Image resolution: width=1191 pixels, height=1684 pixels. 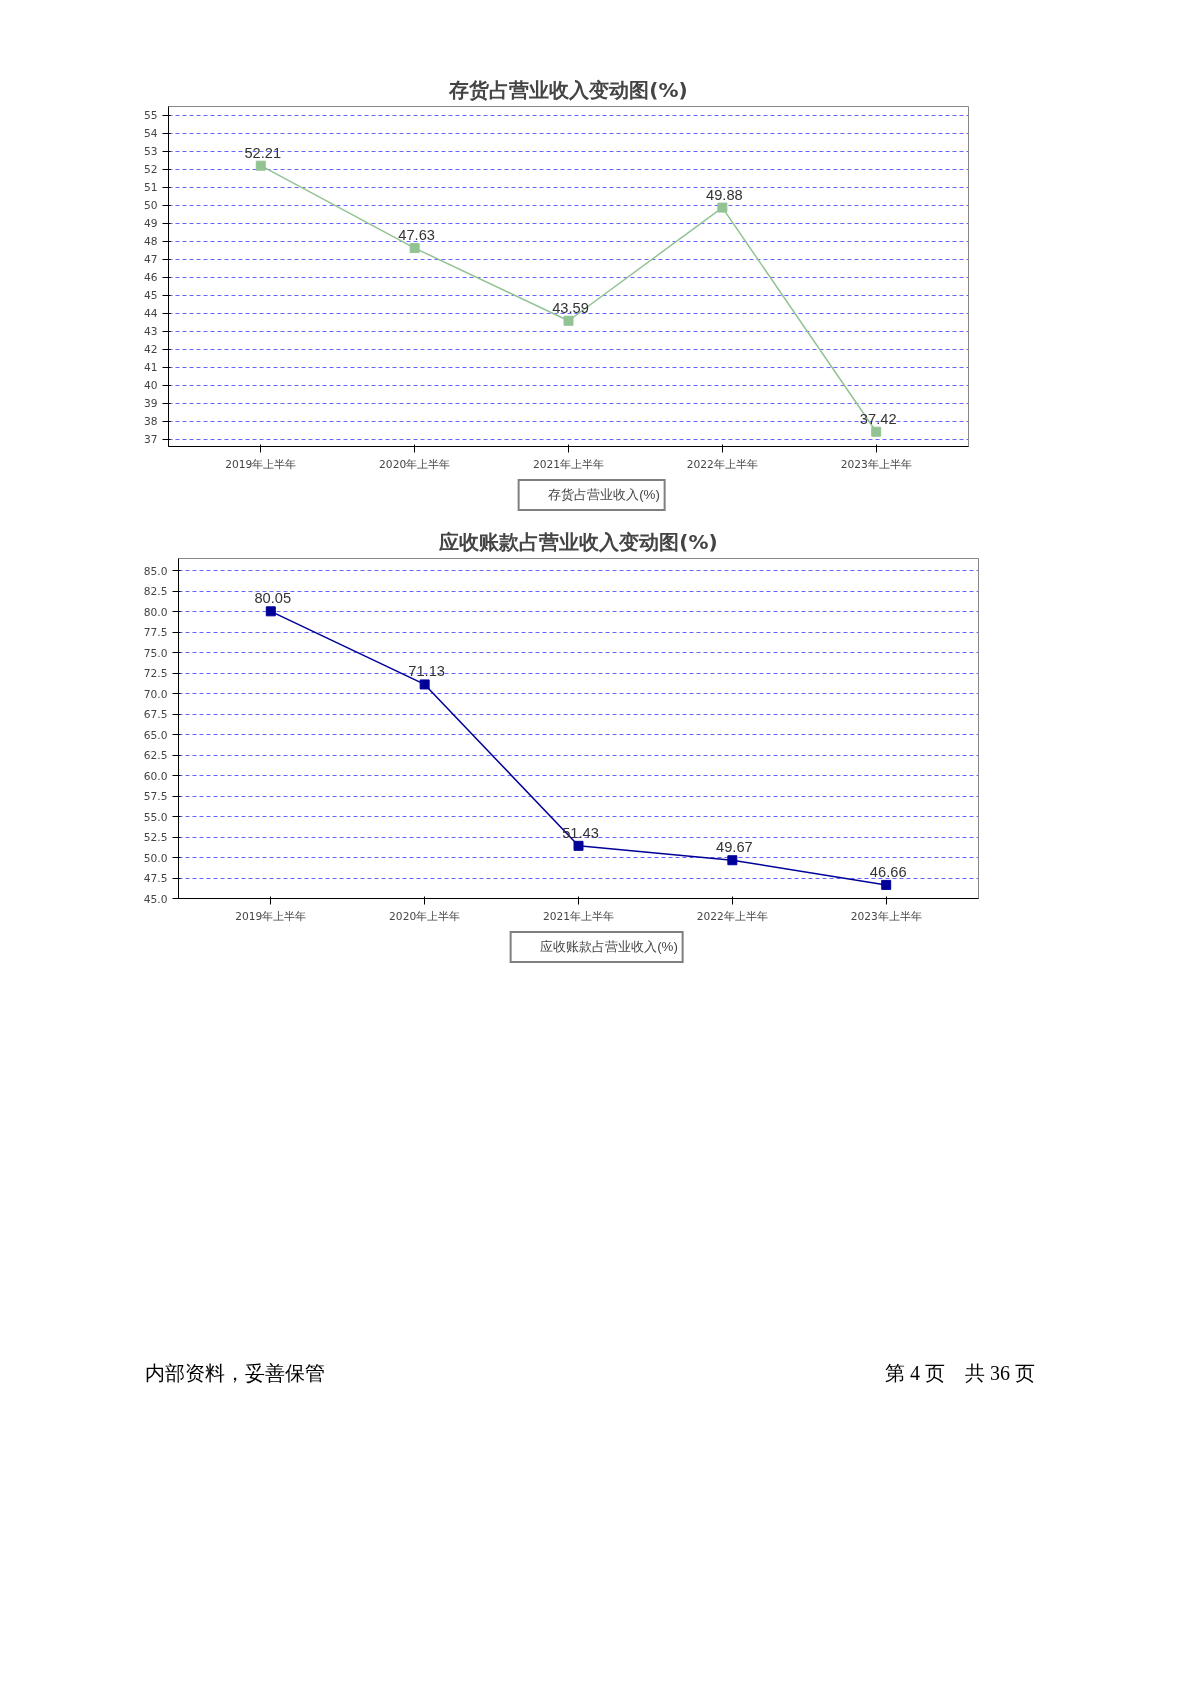 I want to click on y-tick-label: 77.5, so click(x=155, y=633).